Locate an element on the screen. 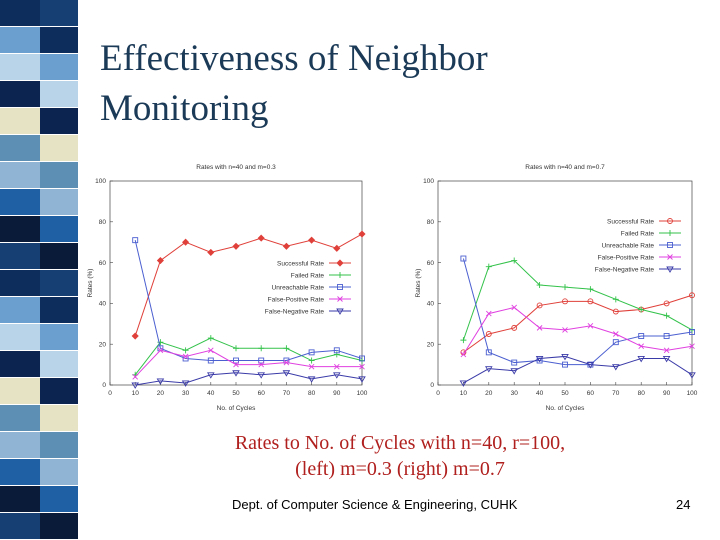 The width and height of the screenshot is (720, 540). plot-frame is located at coordinates (236, 283).